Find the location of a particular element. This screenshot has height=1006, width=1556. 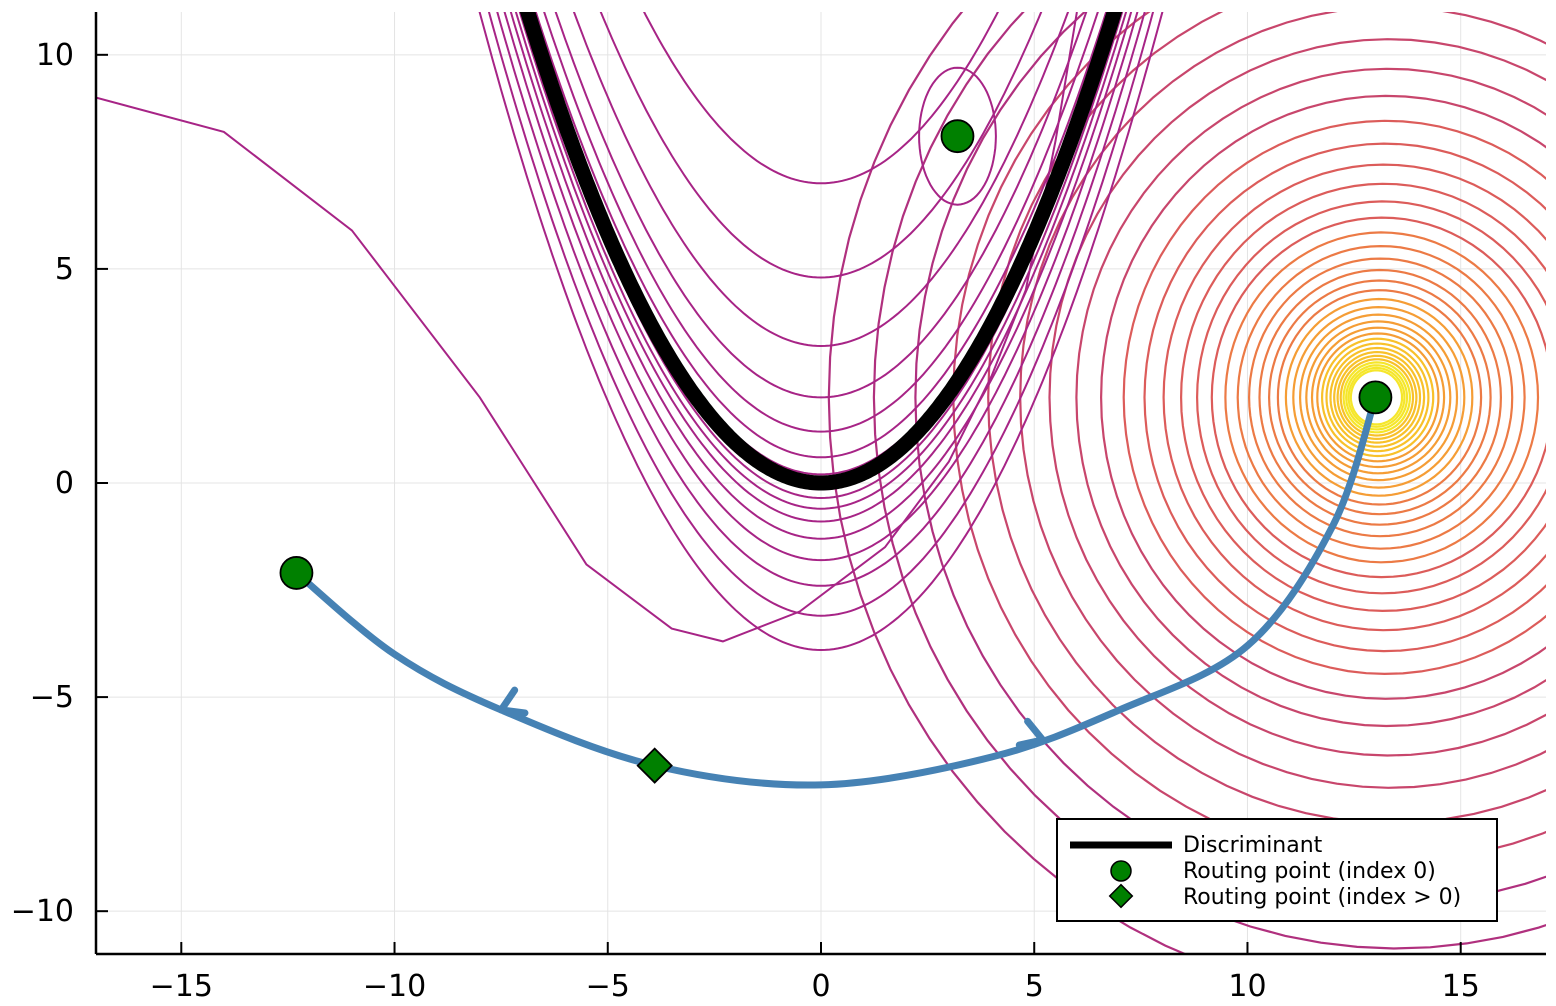

legend-index-gt0-label: Routing point (index > 0) is located at coordinates (1322, 897).